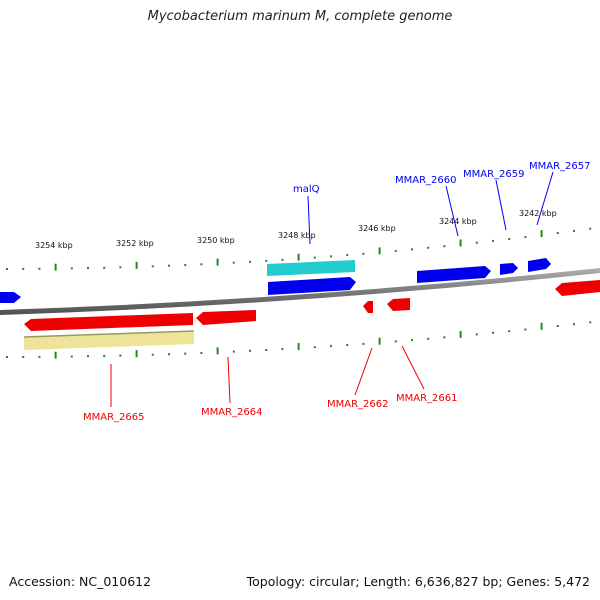 This screenshot has width=600, height=600. Describe the element at coordinates (377, 228) in the screenshot. I see `scale-label-3246: 3246 kbp` at that location.